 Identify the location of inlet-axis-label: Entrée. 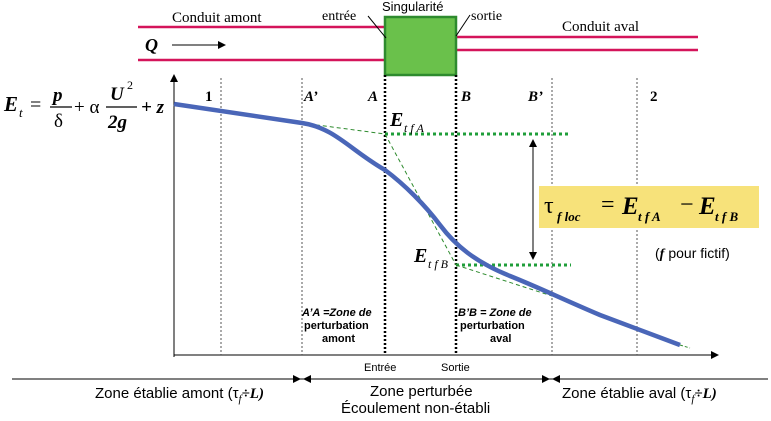
(380, 368).